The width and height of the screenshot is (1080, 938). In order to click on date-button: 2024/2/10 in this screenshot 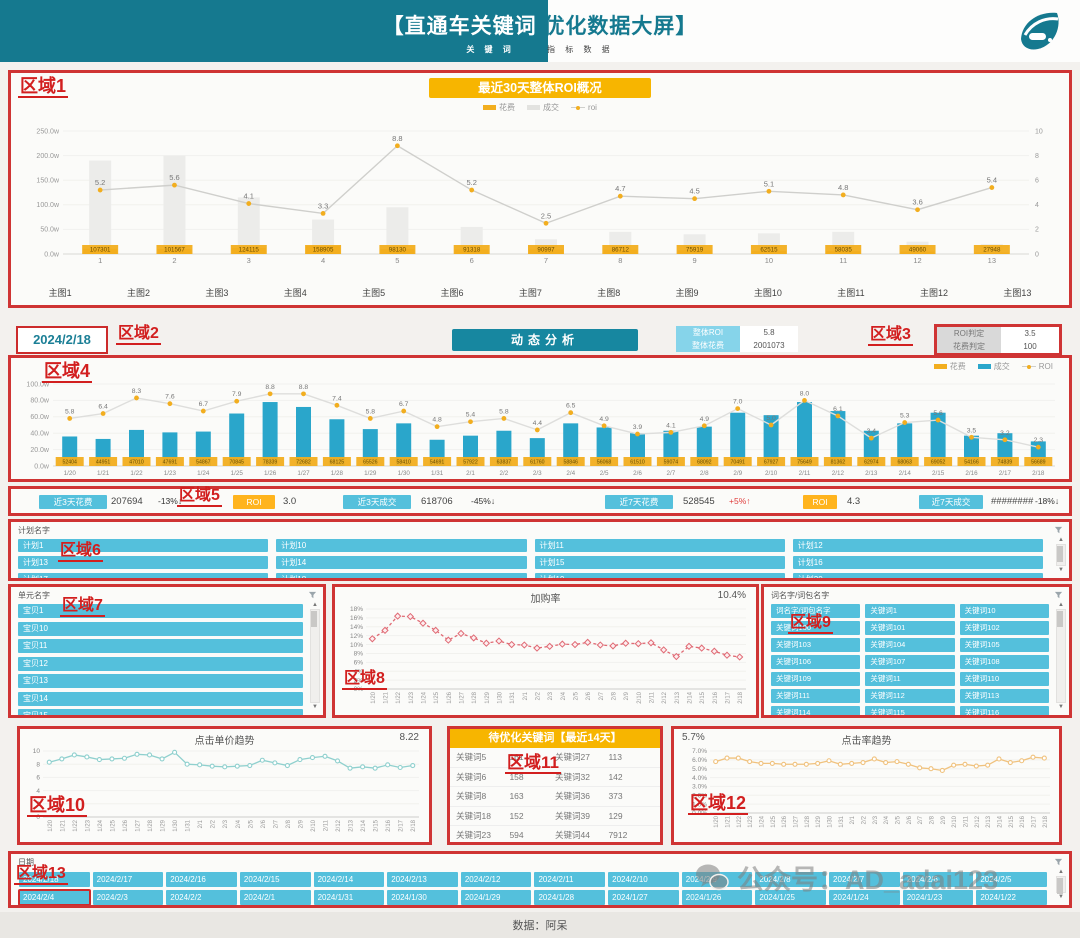, I will do `click(643, 879)`.